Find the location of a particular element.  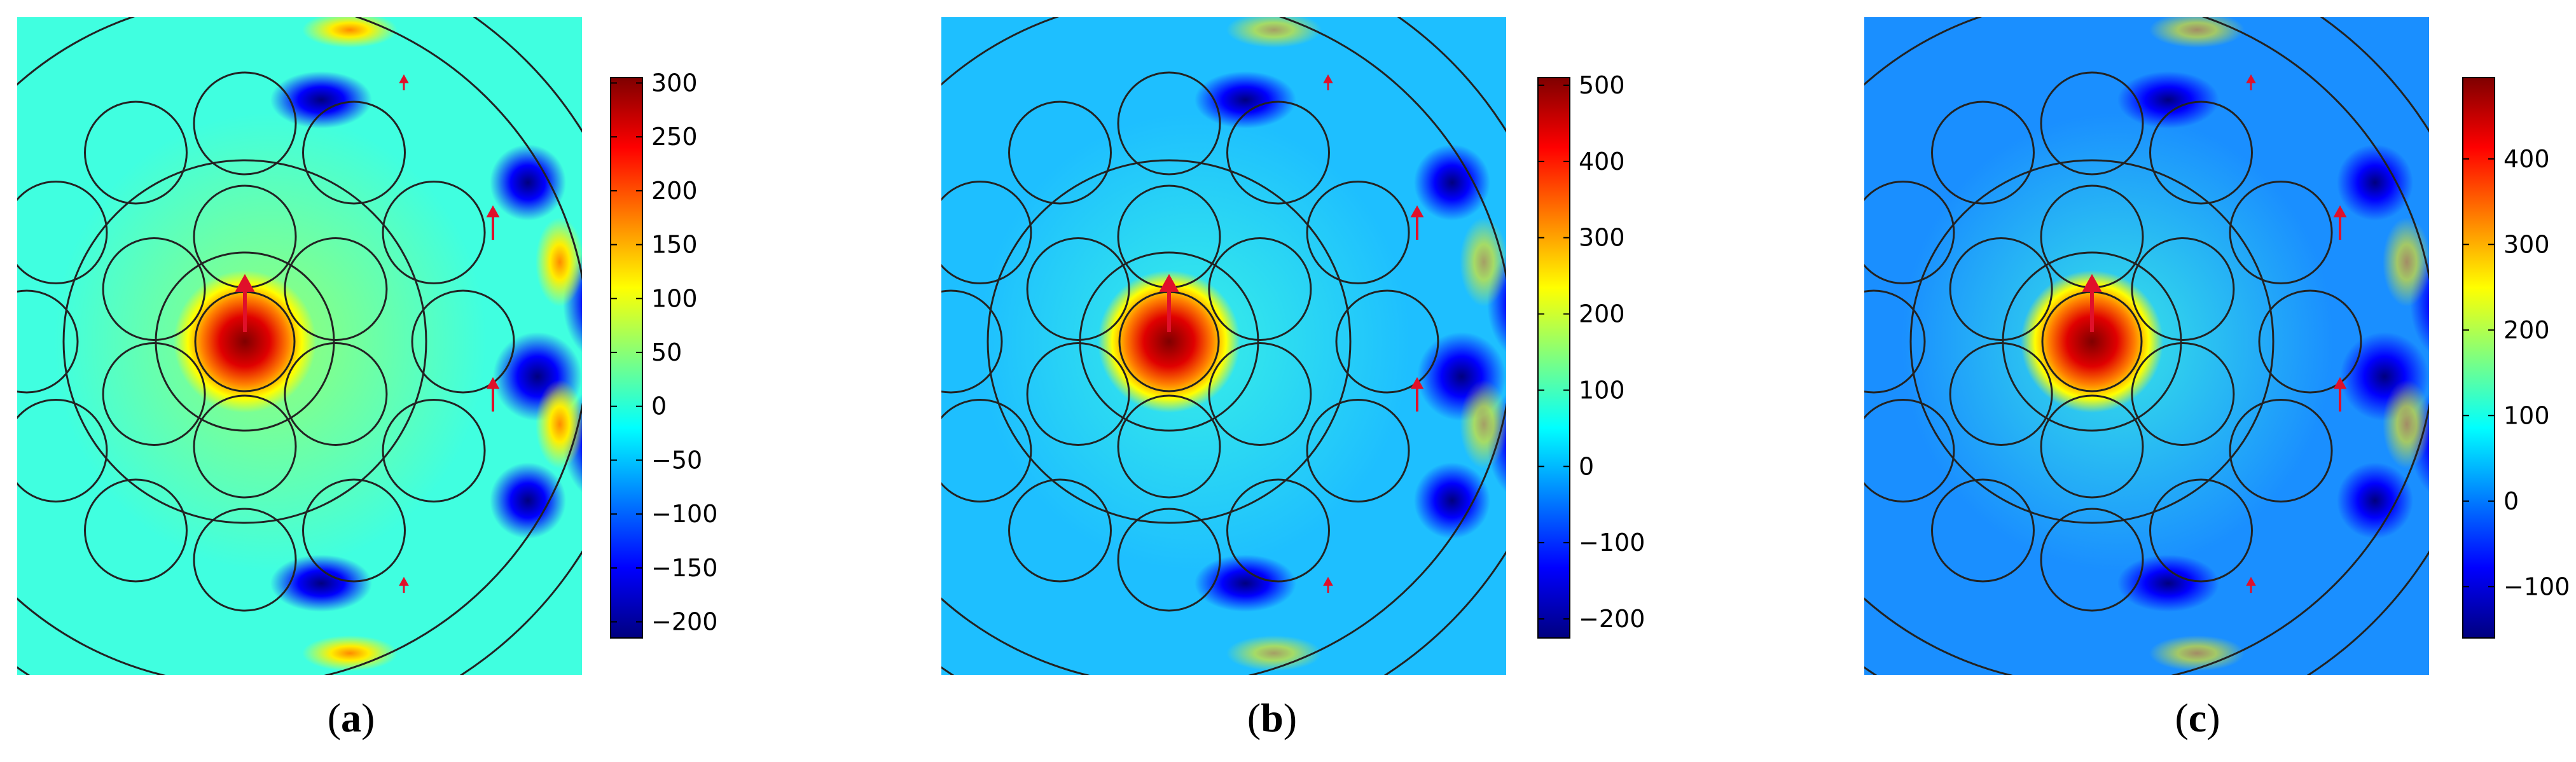

colorbar-tick-label: 400 is located at coordinates (1602, 162).